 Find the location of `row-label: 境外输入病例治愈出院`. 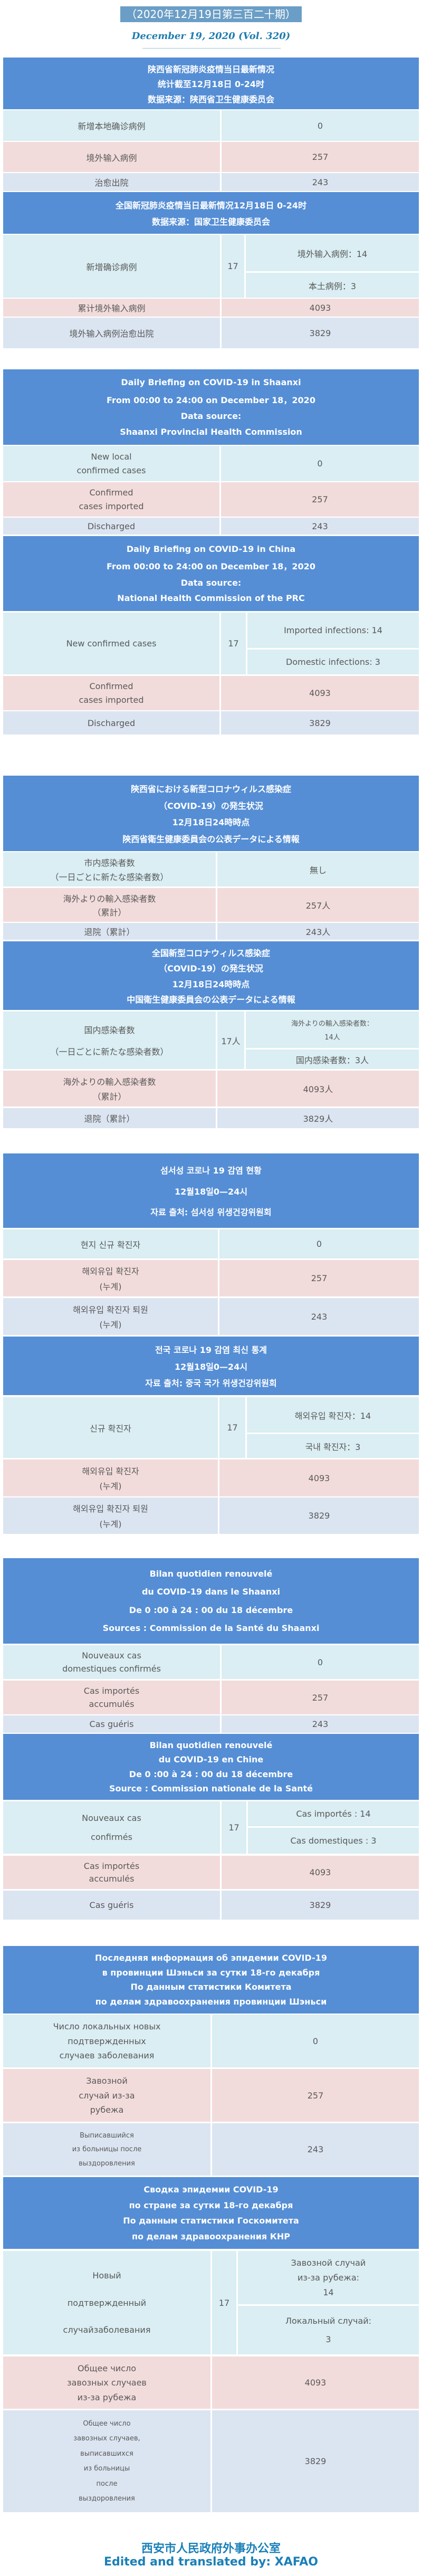

row-label: 境外输入病例治愈出院 is located at coordinates (111, 333).